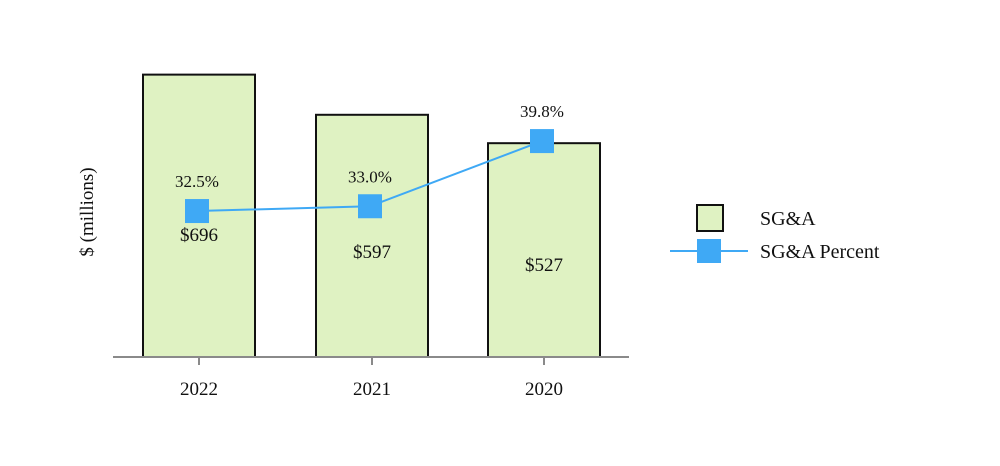 This screenshot has width=1000, height=466. Describe the element at coordinates (370, 206) in the screenshot. I see `percent-marker-2021` at that location.